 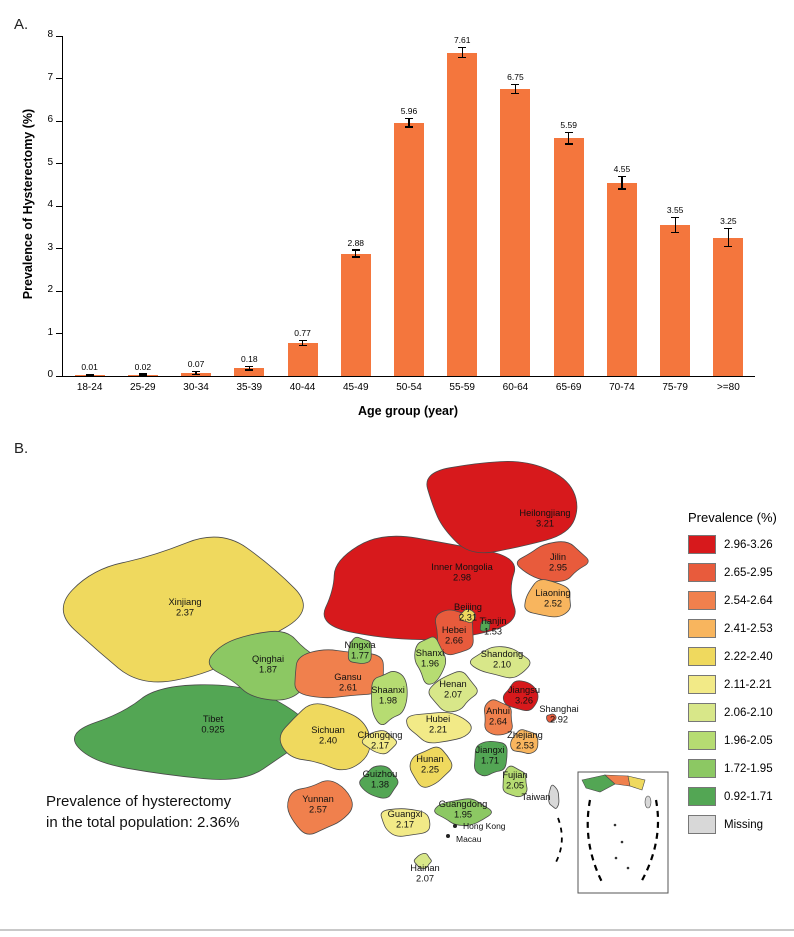 What do you see at coordinates (302, 333) in the screenshot?
I see `bar-value-label: 0.77` at bounding box center [302, 333].